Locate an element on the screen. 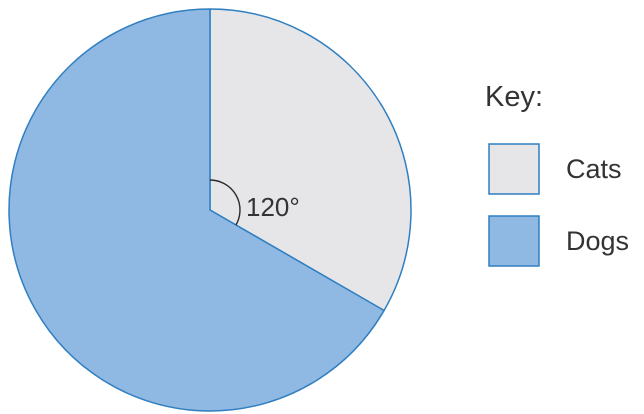 The height and width of the screenshot is (414, 644). legend-swatch-dogs is located at coordinates (514, 241).